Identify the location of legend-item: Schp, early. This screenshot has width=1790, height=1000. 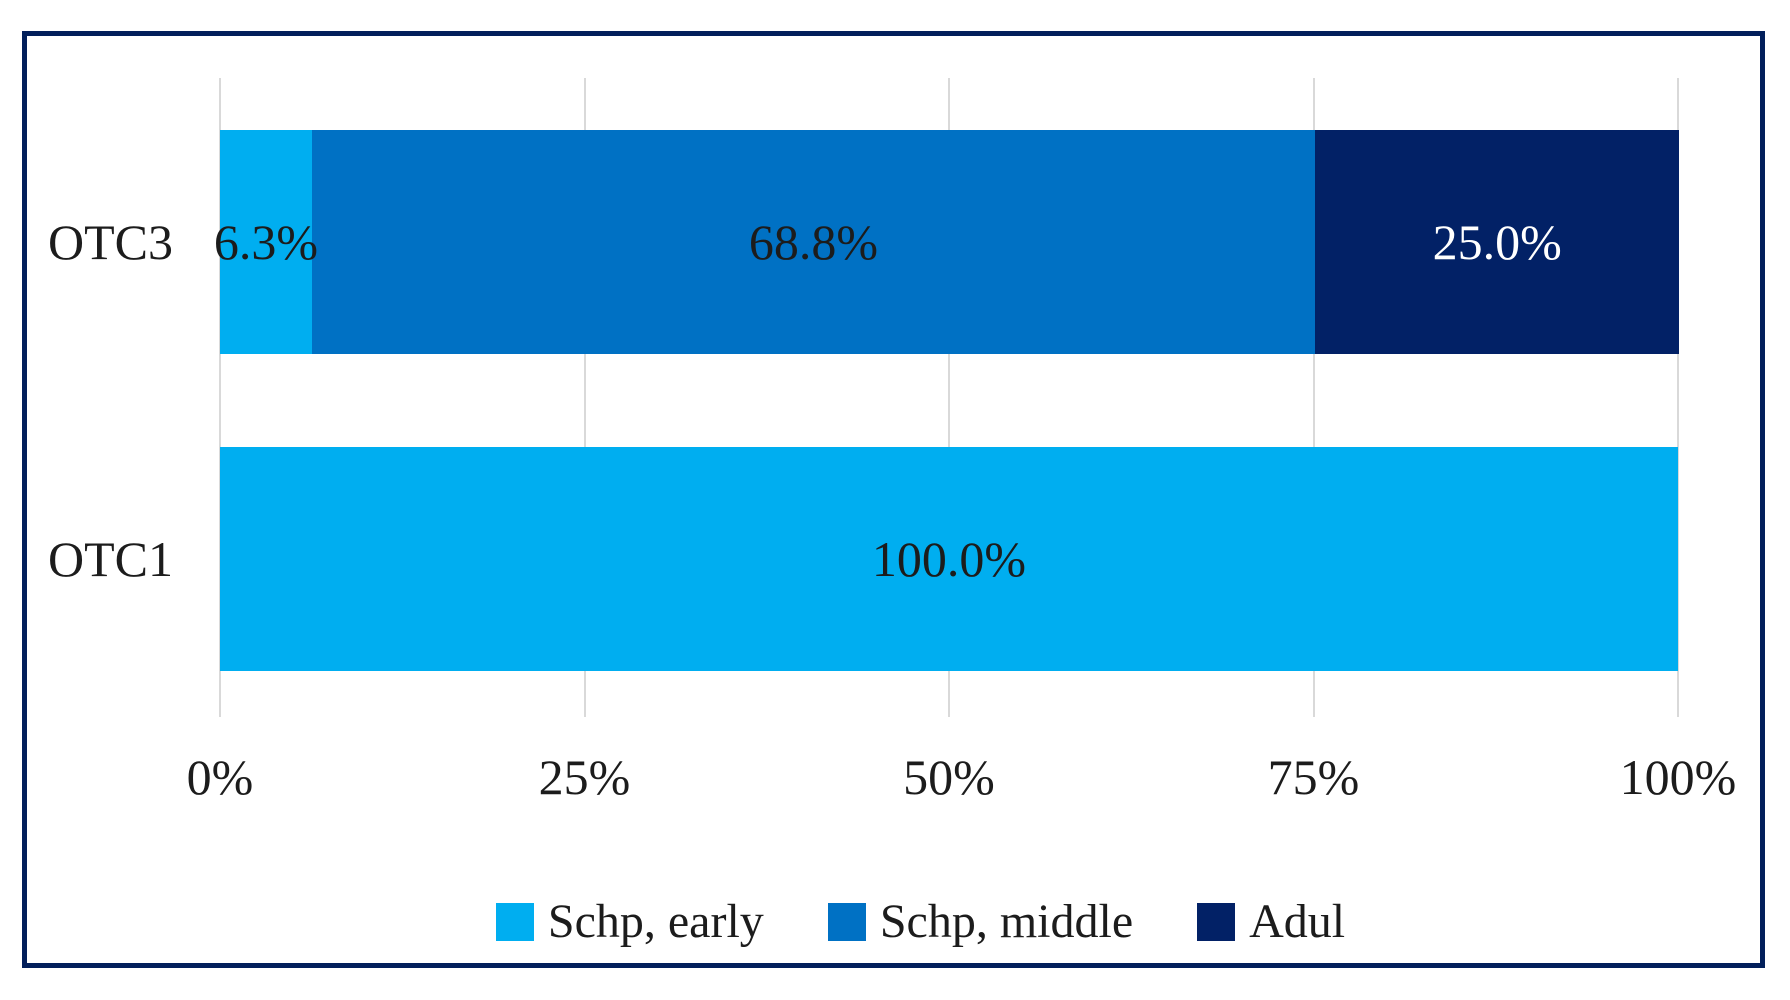
(629, 921).